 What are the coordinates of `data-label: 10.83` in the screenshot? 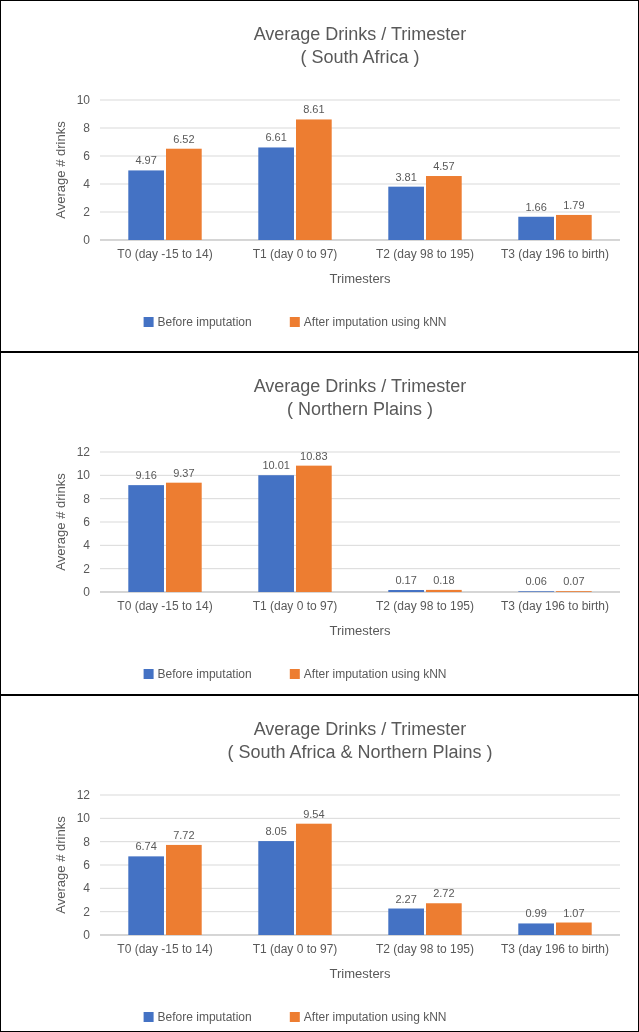 It's located at (314, 455).